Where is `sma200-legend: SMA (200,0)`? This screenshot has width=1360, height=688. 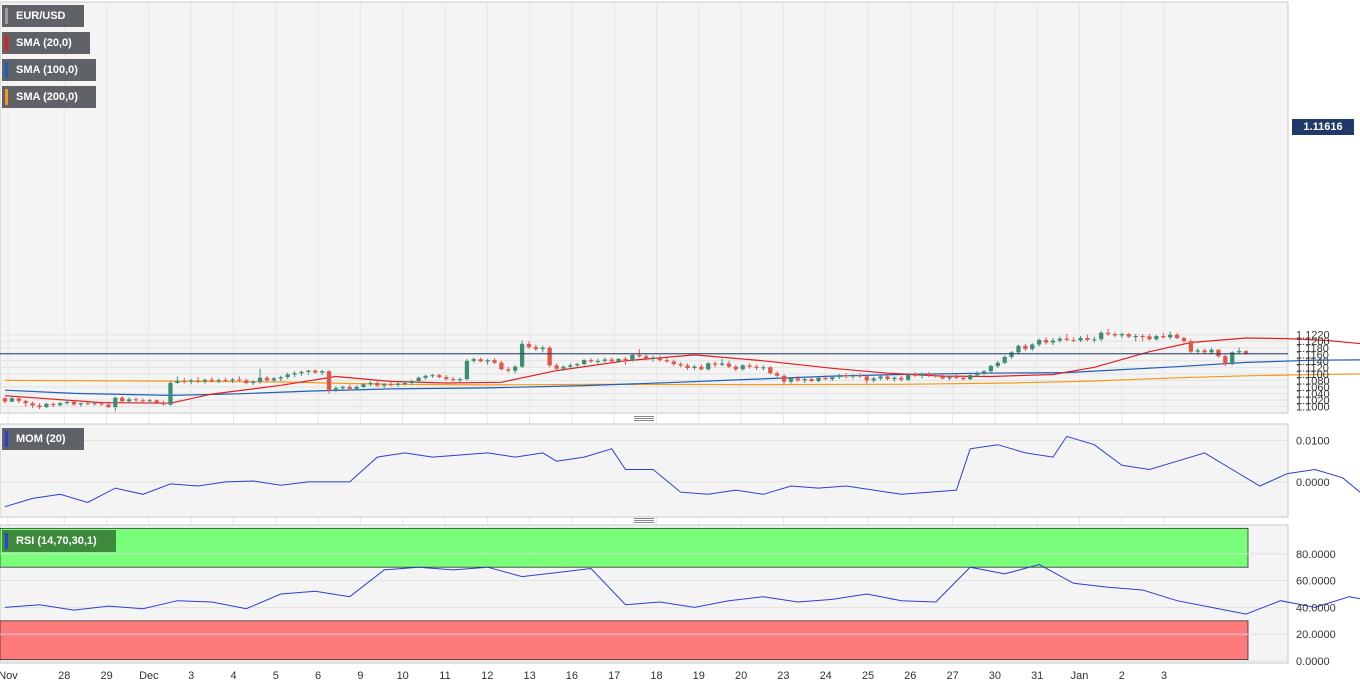
sma200-legend: SMA (200,0) is located at coordinates (49, 97).